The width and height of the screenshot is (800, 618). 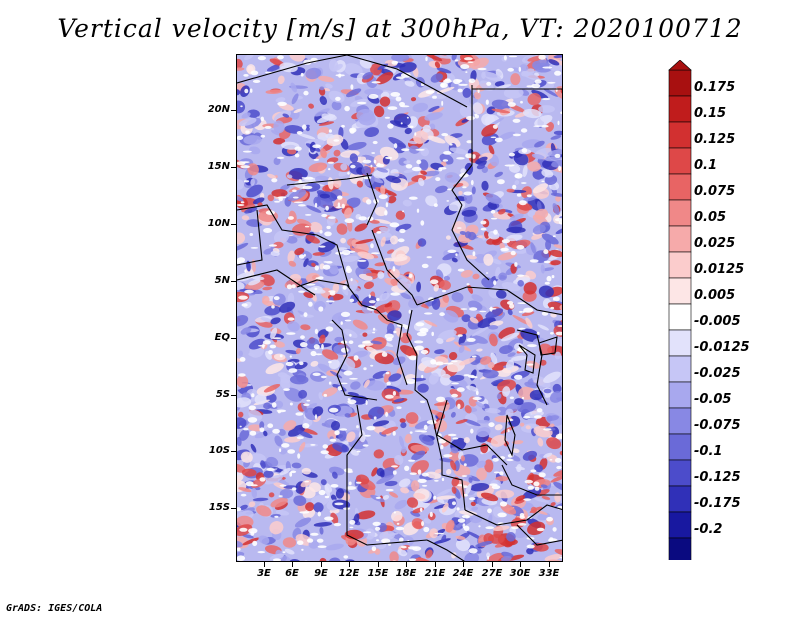 What do you see at coordinates (680, 291) in the screenshot?
I see `colorbar-segment` at bounding box center [680, 291].